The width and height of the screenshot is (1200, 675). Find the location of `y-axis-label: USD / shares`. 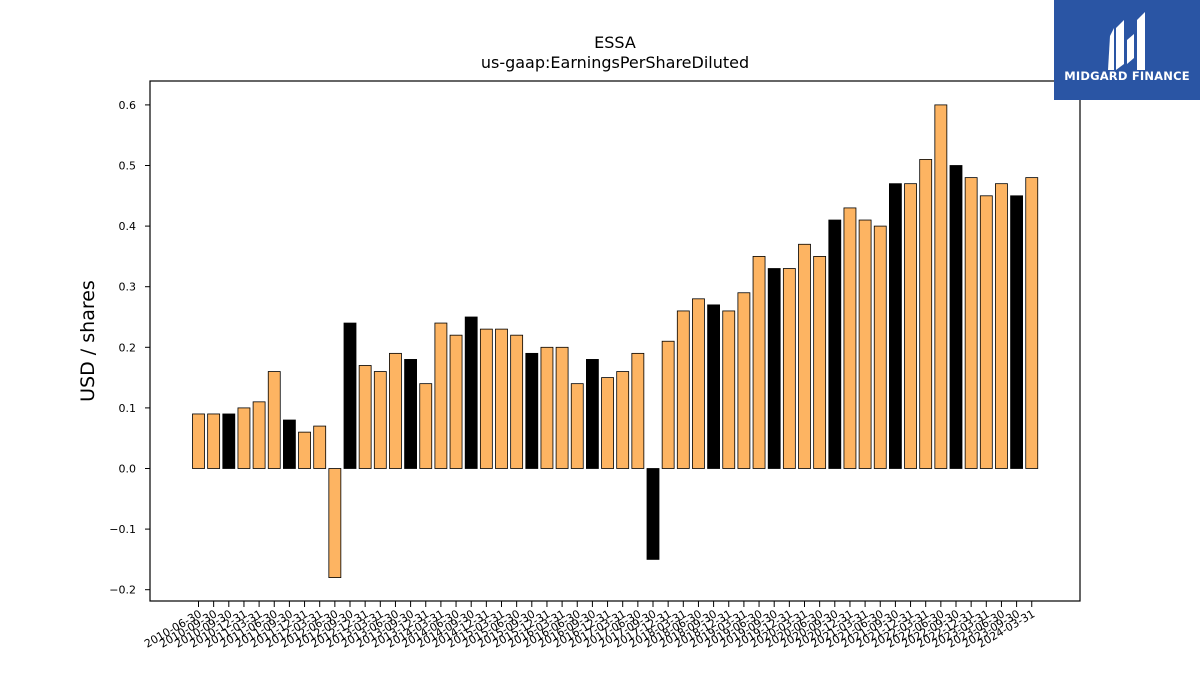

y-axis-label: USD / shares is located at coordinates (88, 341).